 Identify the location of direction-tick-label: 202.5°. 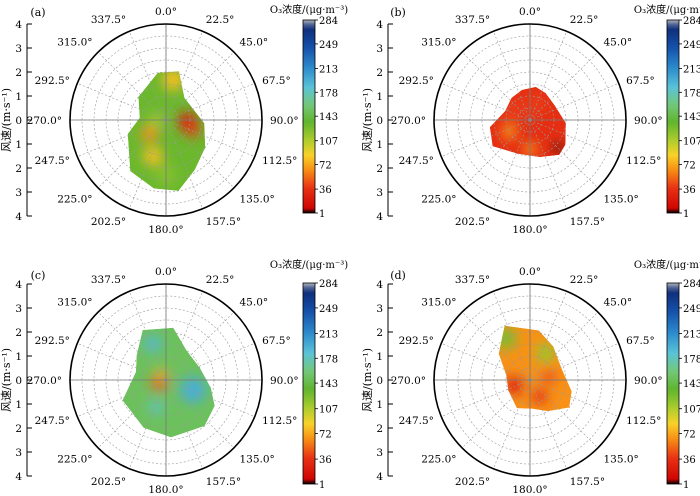
(108, 222).